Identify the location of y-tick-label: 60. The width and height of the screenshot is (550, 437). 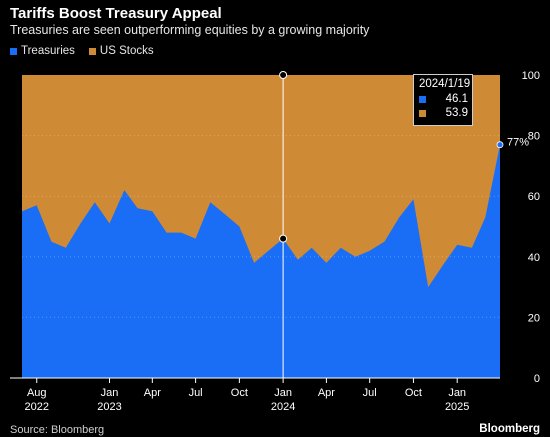
(534, 197).